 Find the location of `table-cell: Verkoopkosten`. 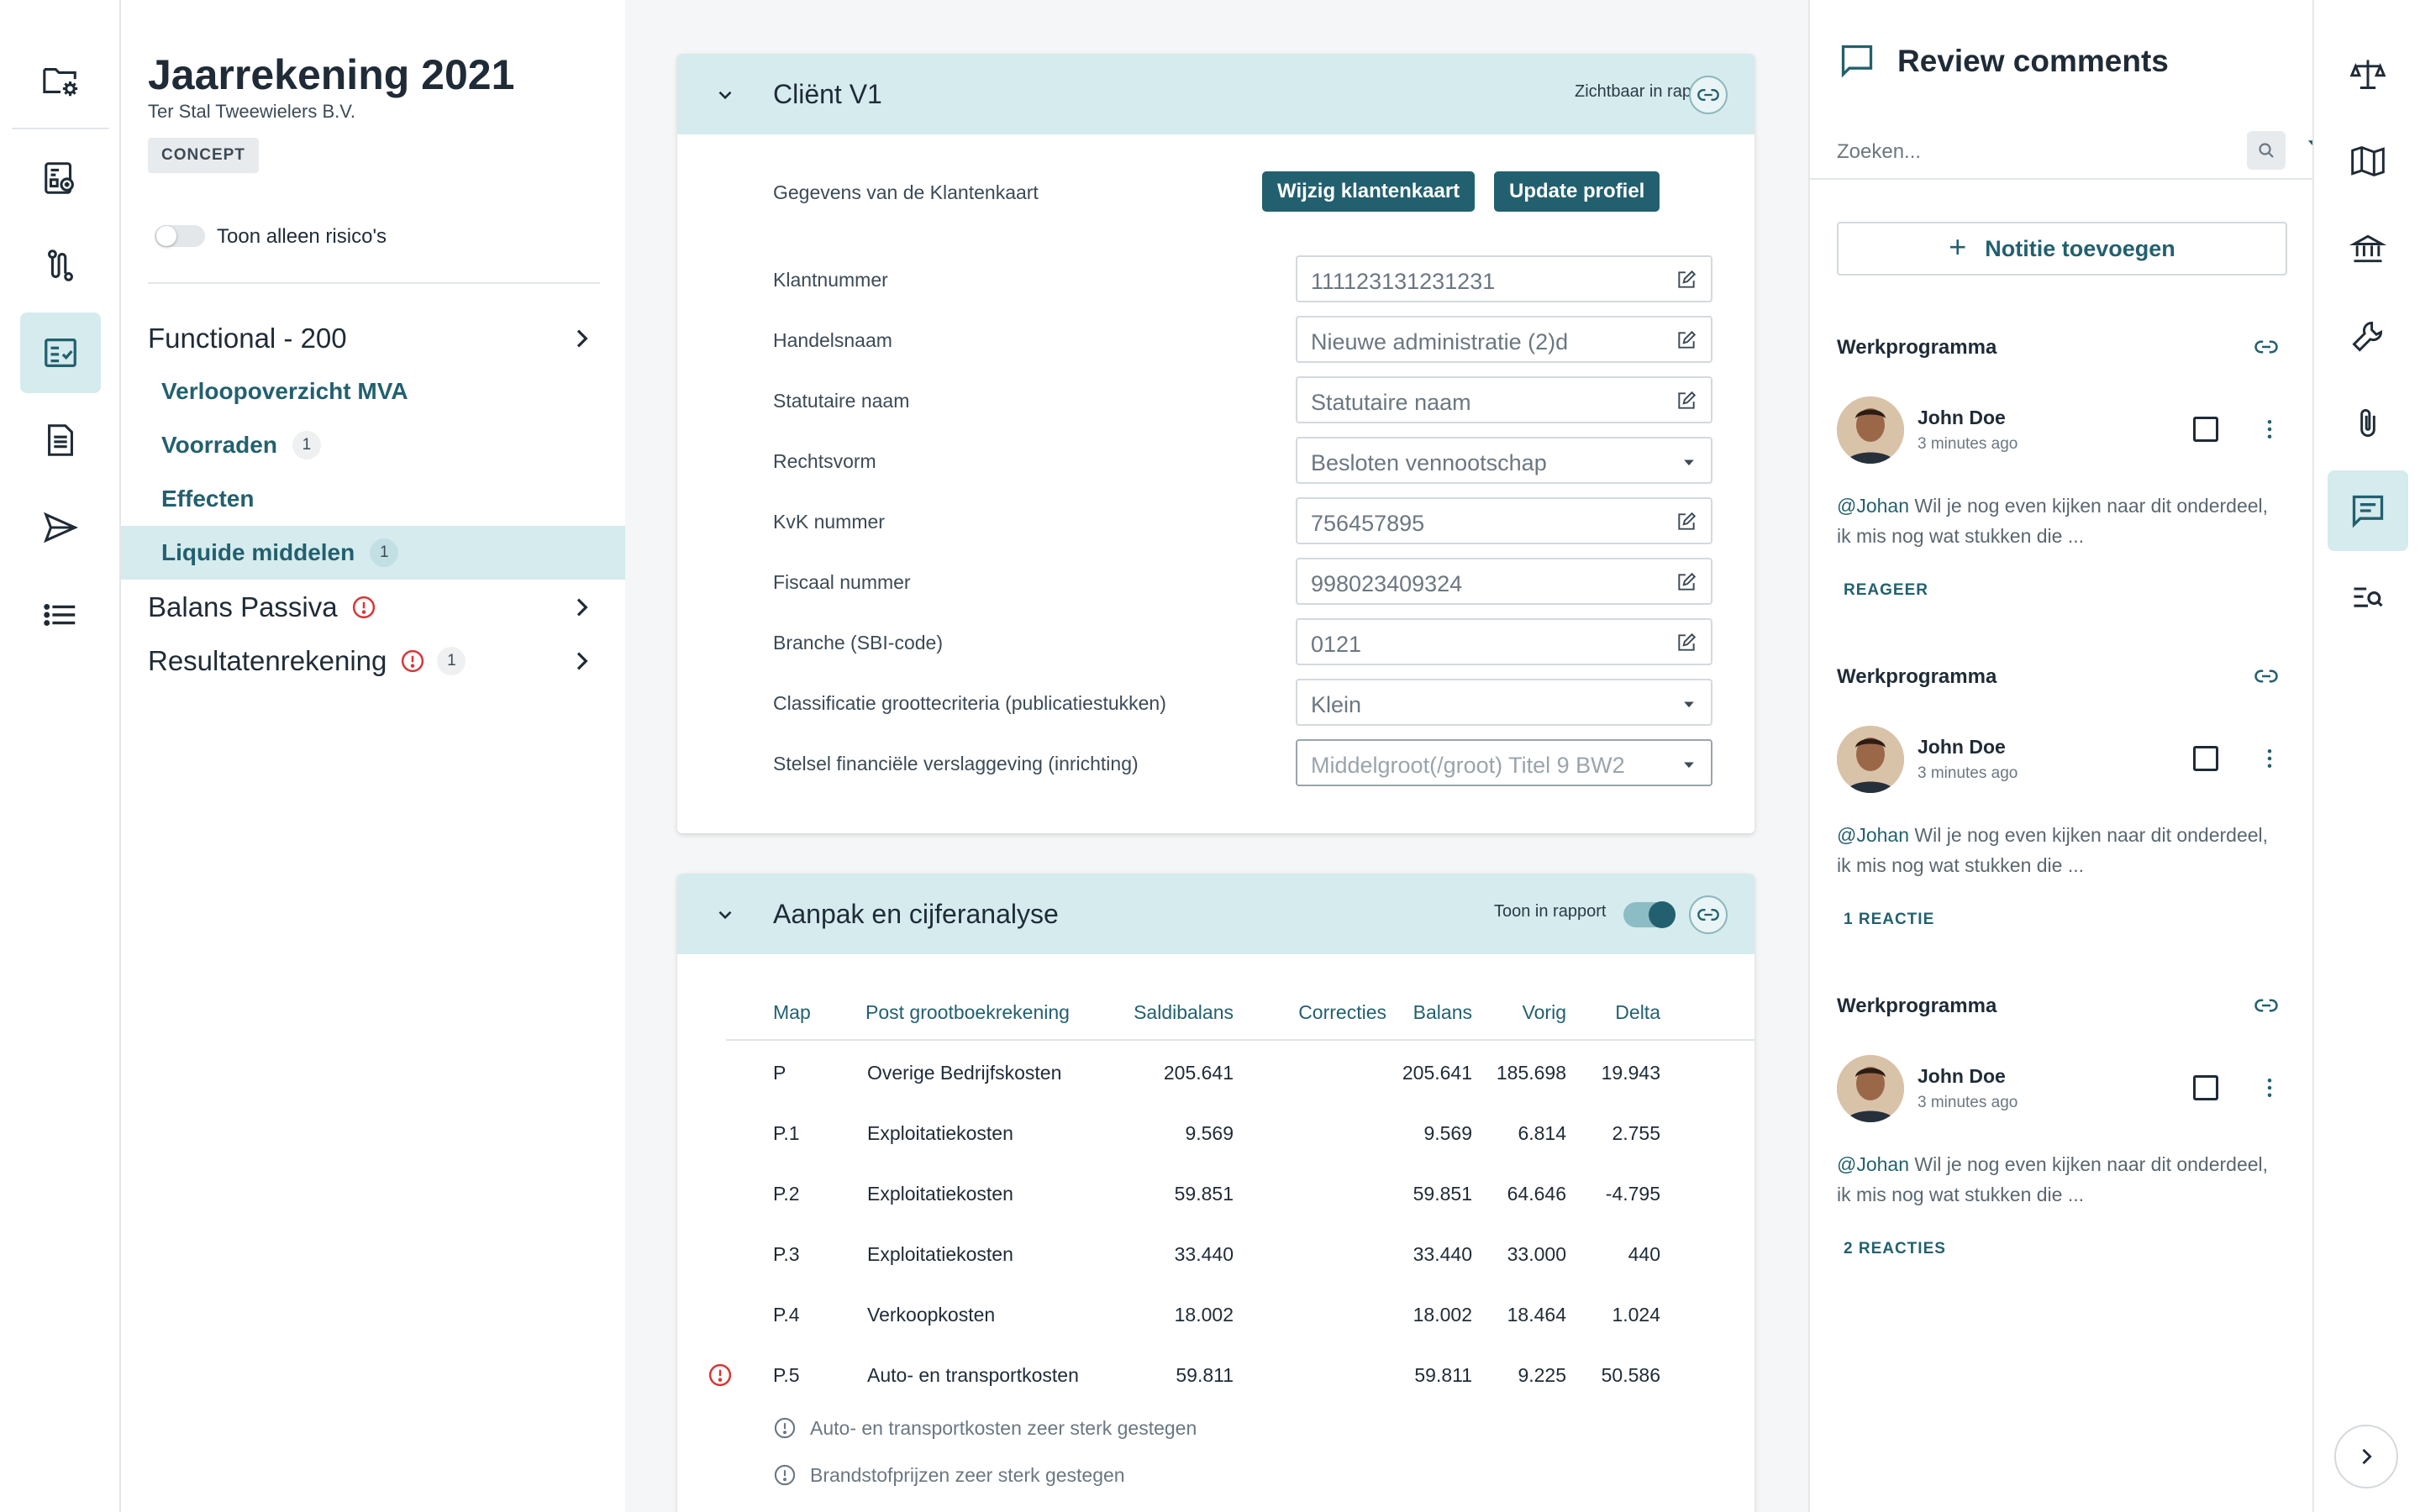

table-cell: Verkoopkosten is located at coordinates (931, 1315).